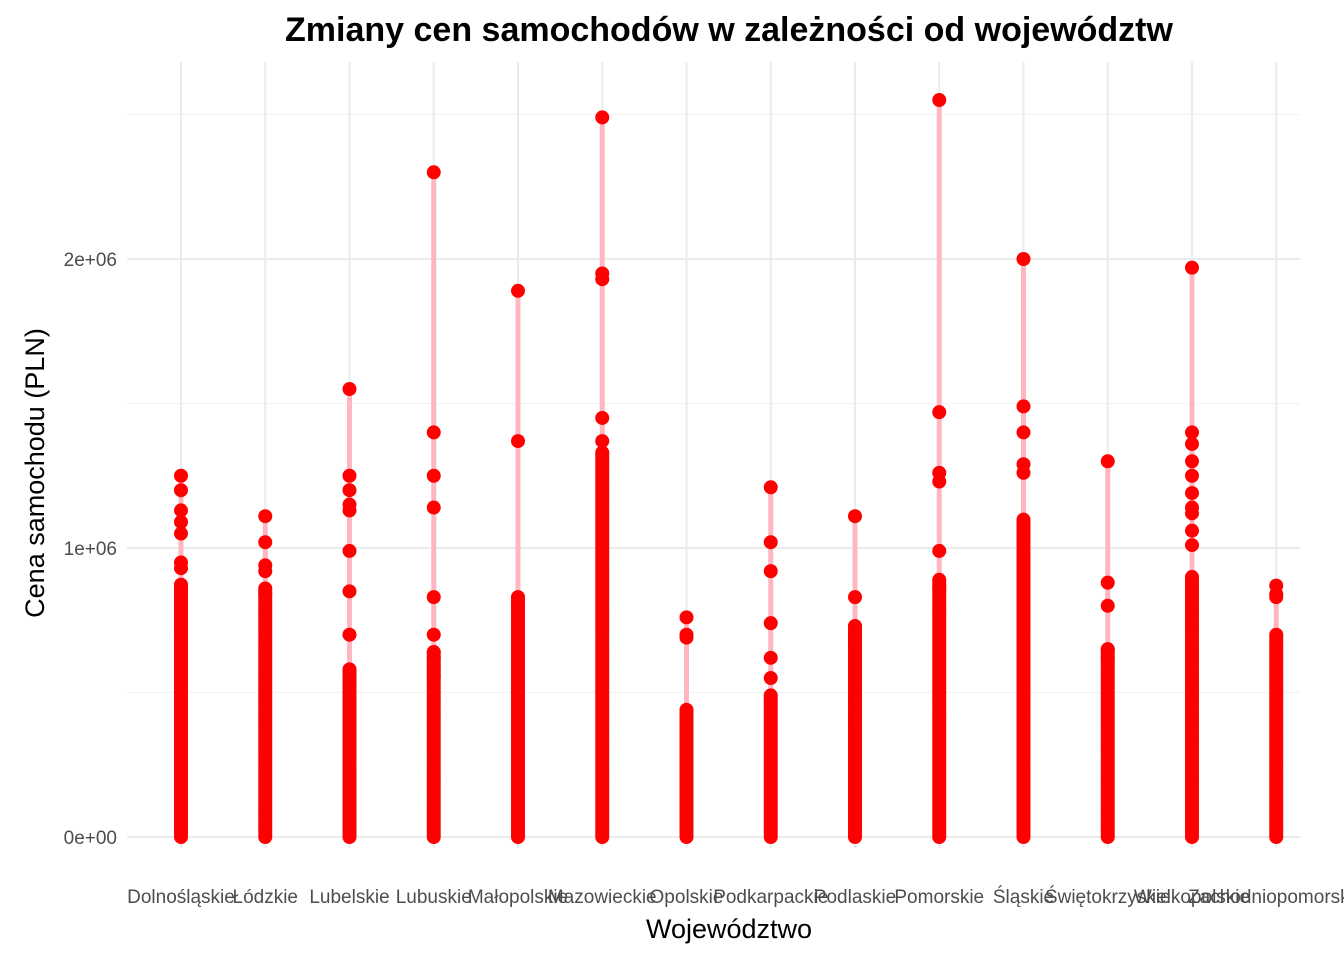  Describe the element at coordinates (1023, 897) in the screenshot. I see `x-tick-label: Śląskie` at that location.